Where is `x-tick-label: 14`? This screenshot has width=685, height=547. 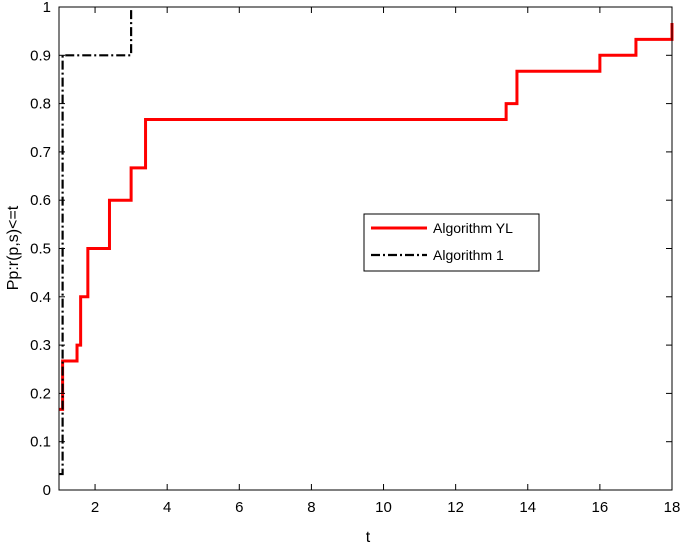
x-tick-label: 14 is located at coordinates (527, 507).